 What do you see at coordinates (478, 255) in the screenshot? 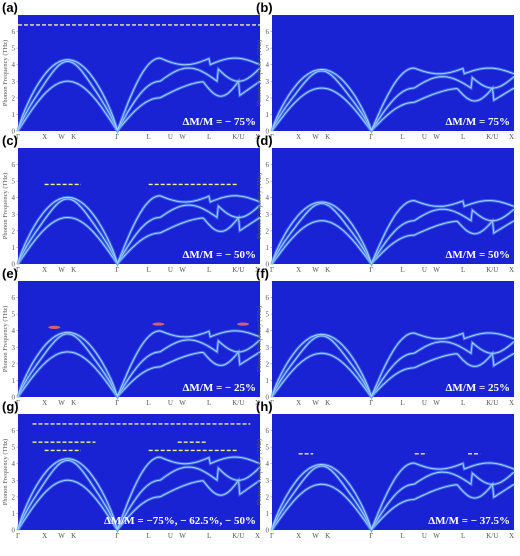
I see `mass-change-annotation: ΔM/M = 50%` at bounding box center [478, 255].